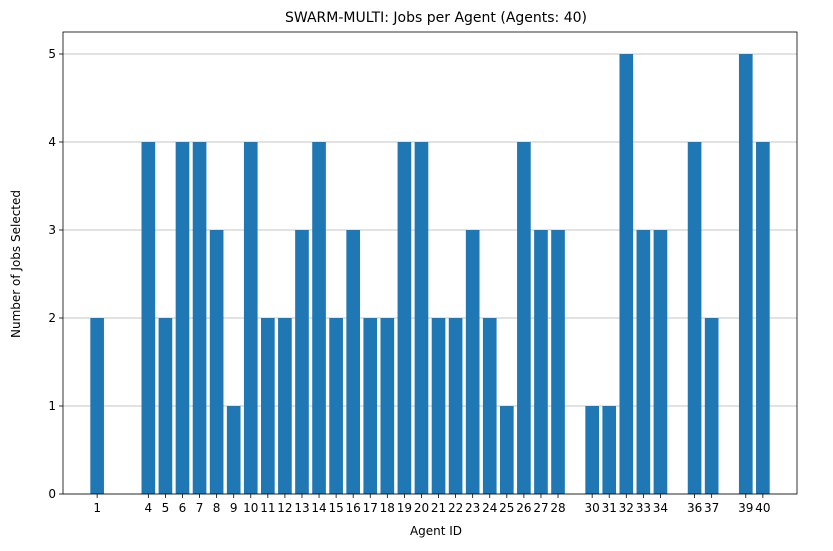 The image size is (833, 551). I want to click on x-tick-label: 34, so click(660, 508).